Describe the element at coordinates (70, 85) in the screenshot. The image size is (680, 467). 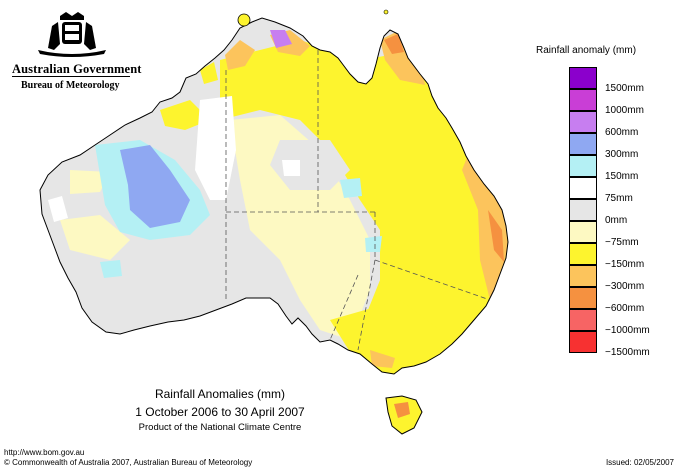
I see `bureau-title: Bureau of Meteorology` at that location.